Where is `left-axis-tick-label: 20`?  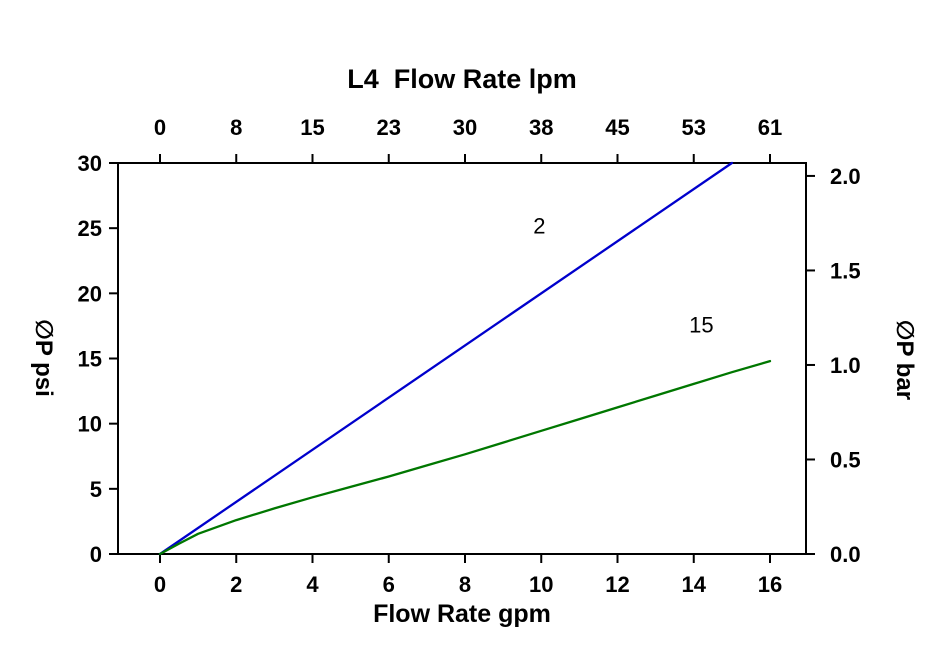 left-axis-tick-label: 20 is located at coordinates (90, 293).